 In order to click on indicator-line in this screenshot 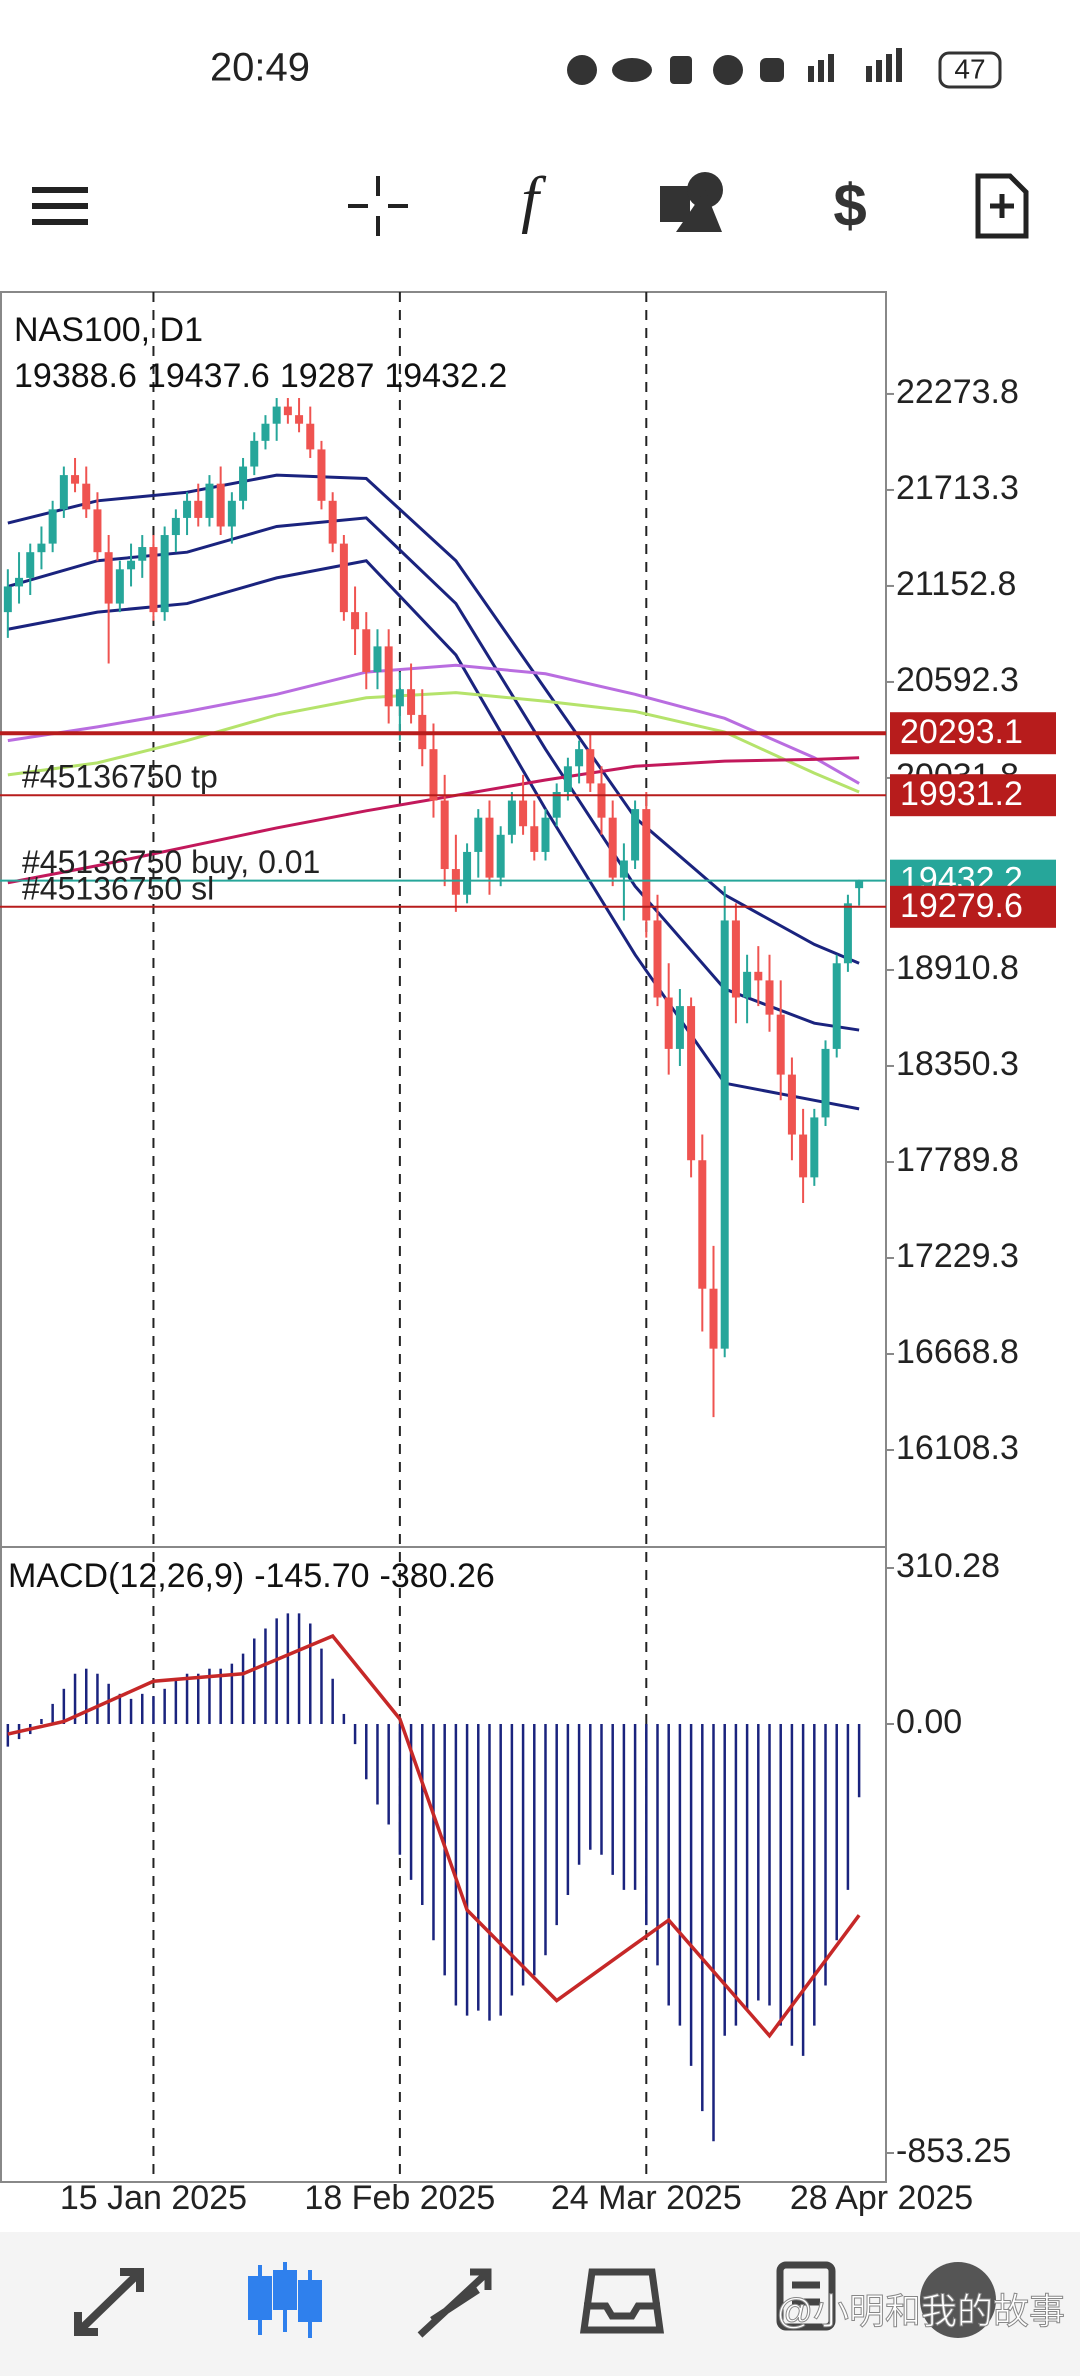, I will do `click(433, 742)`.